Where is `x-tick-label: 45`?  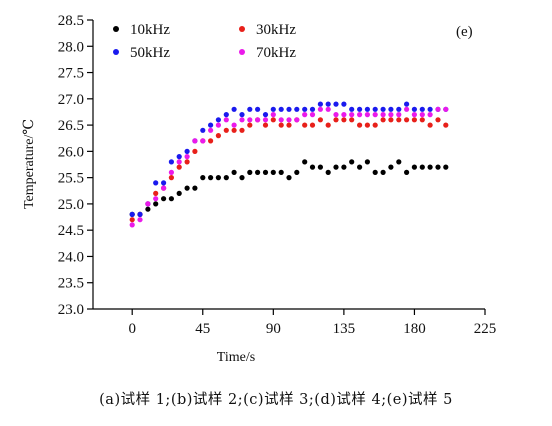
x-tick-label: 45 is located at coordinates (202, 329).